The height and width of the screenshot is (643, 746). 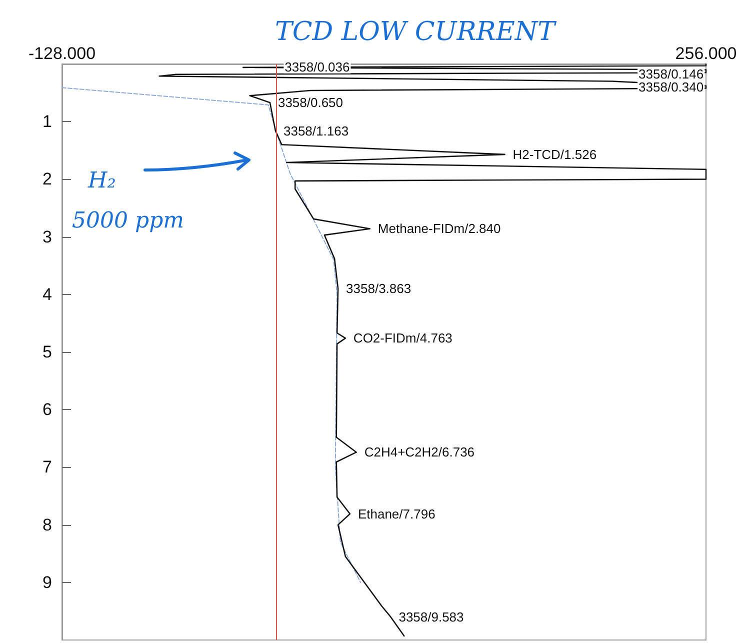 I want to click on annotation: 3358/0.340, so click(x=671, y=87).